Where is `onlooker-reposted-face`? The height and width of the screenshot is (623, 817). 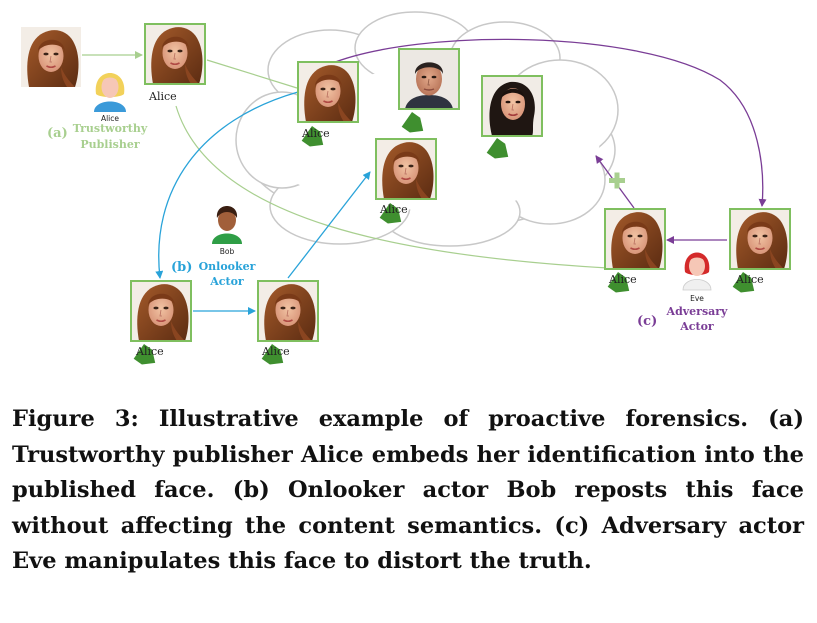 onlooker-reposted-face is located at coordinates (288, 311).